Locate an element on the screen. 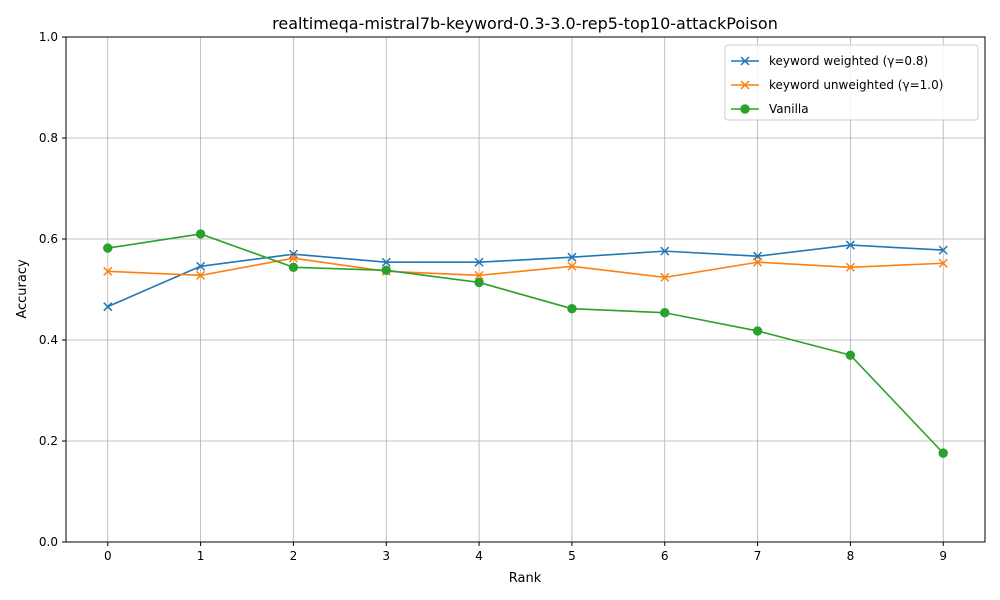 This screenshot has height=600, width=1000. legend-label: keyword unweighted (γ=1.0) is located at coordinates (856, 85).